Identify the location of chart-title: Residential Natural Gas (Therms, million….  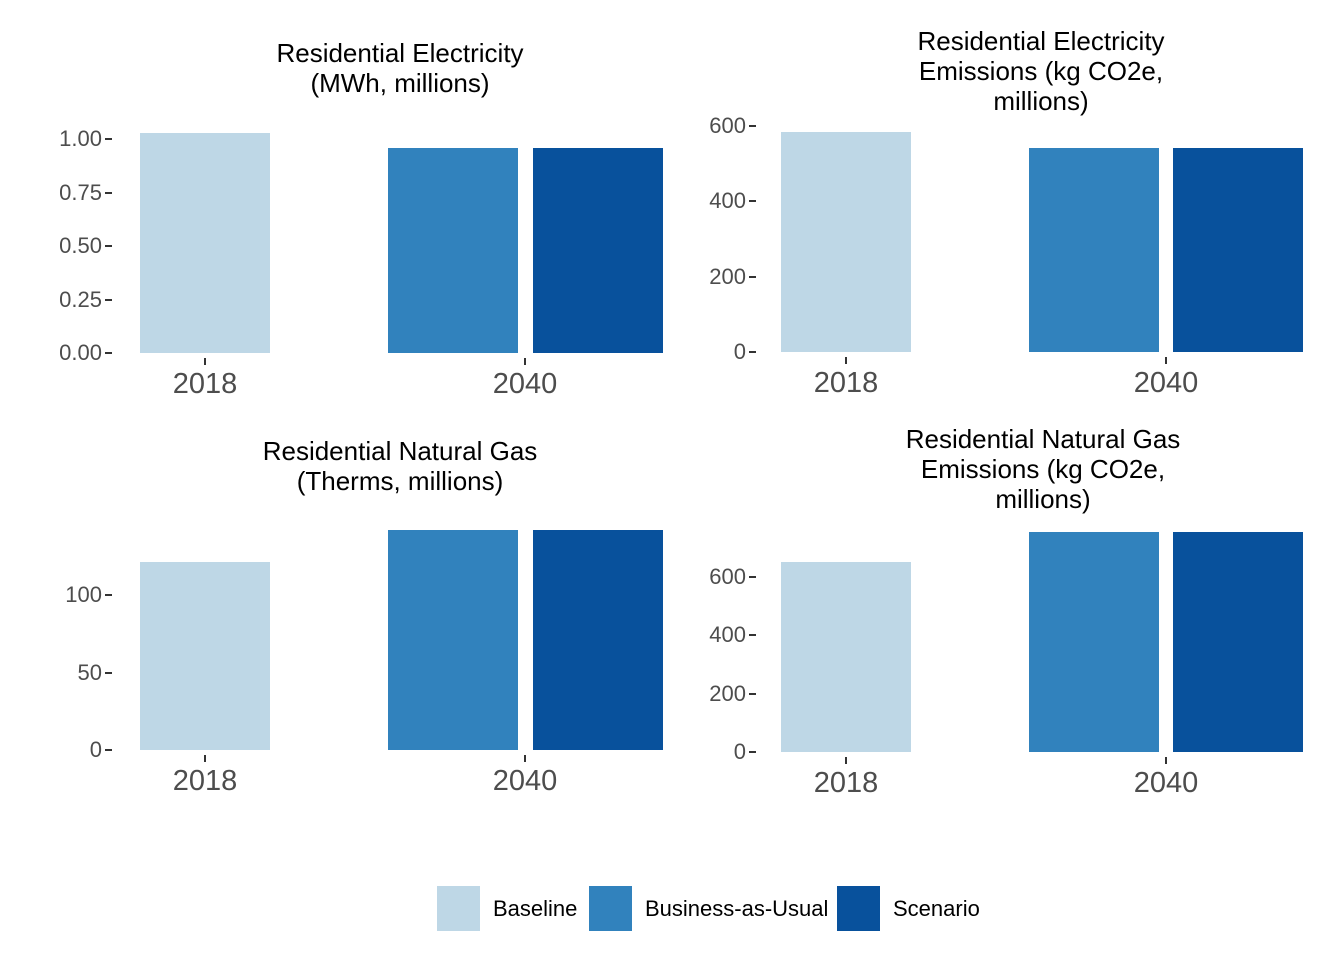
(400, 466).